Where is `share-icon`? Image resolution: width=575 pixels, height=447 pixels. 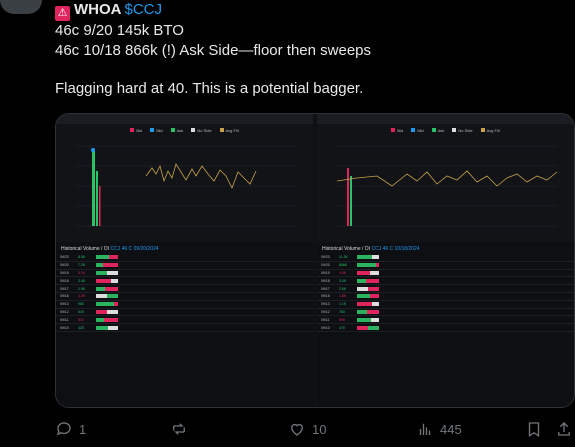 share-icon is located at coordinates (564, 429).